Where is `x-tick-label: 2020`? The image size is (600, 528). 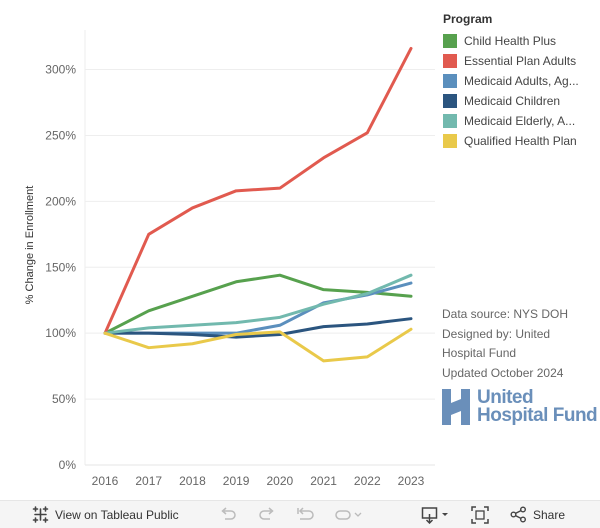
x-tick-label: 2020 is located at coordinates (280, 481).